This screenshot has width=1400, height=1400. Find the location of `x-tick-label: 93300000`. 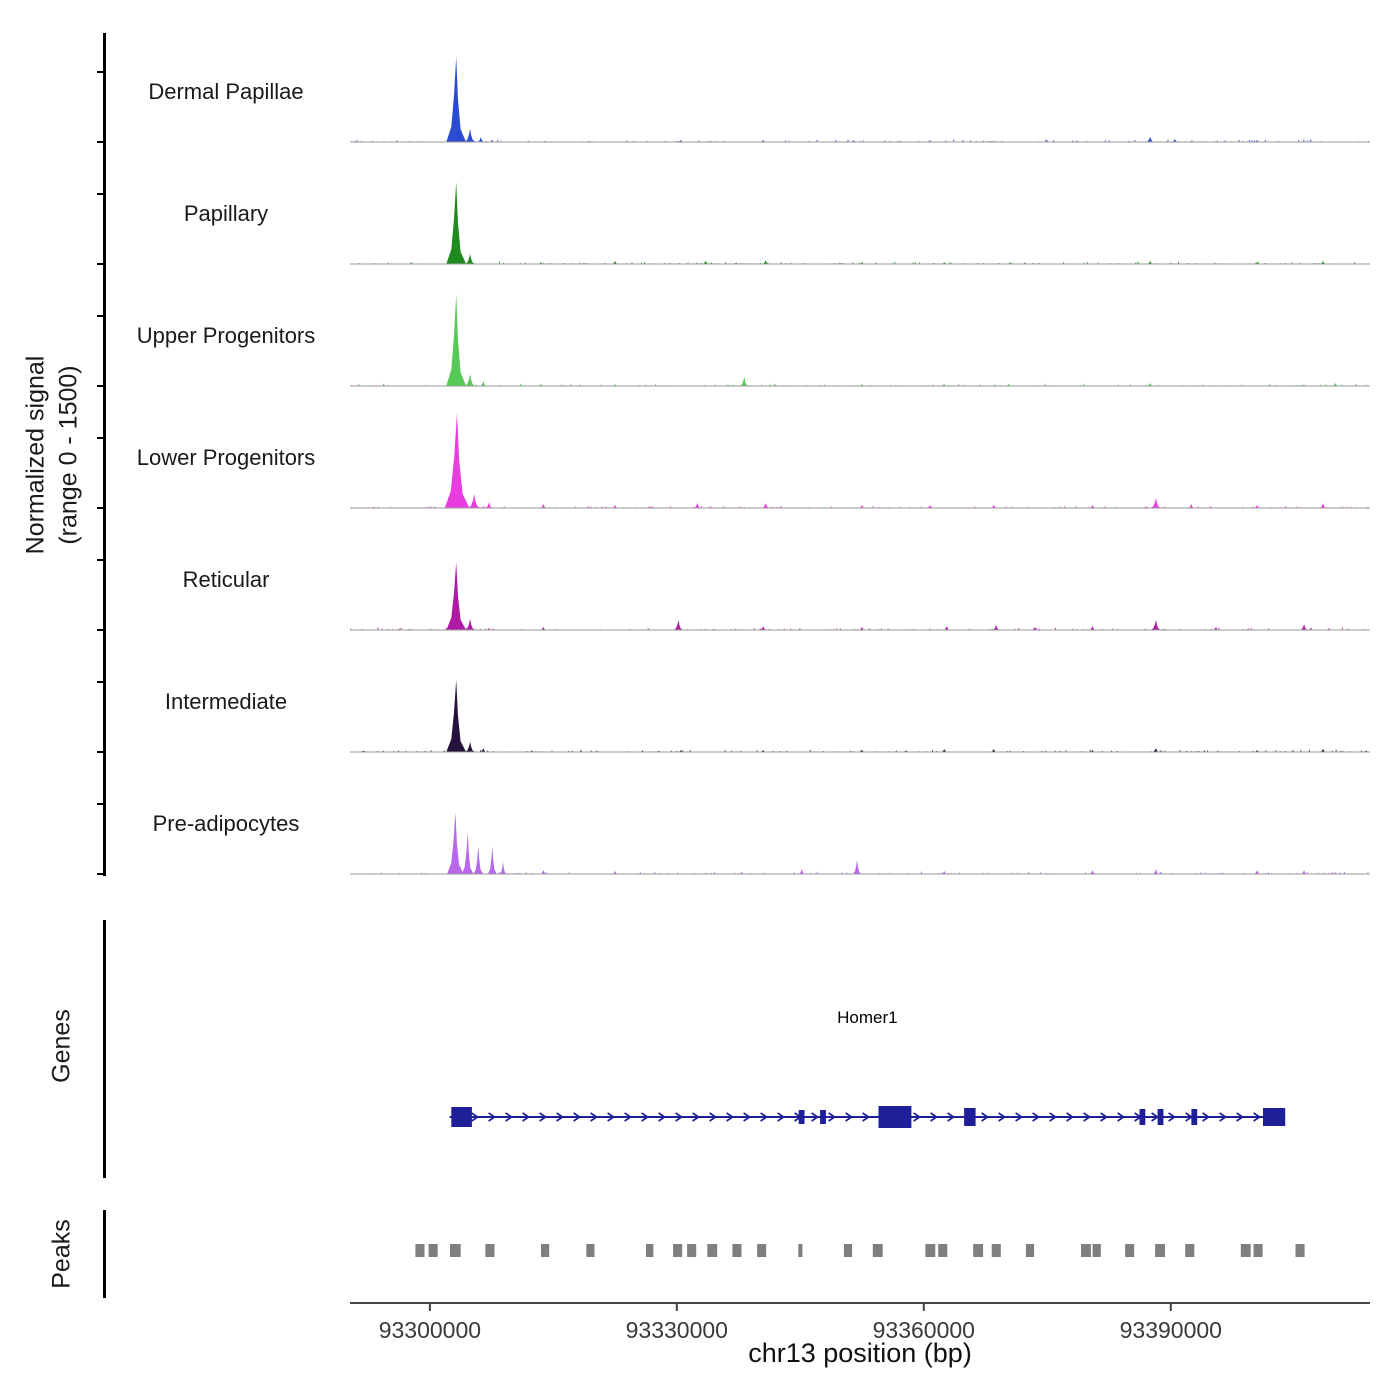

x-tick-label: 93300000 is located at coordinates (430, 1330).